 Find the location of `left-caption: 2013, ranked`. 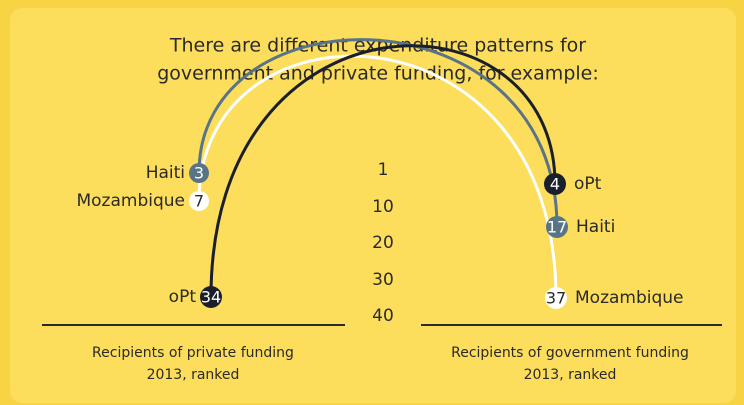

left-caption: 2013, ranked is located at coordinates (193, 375).